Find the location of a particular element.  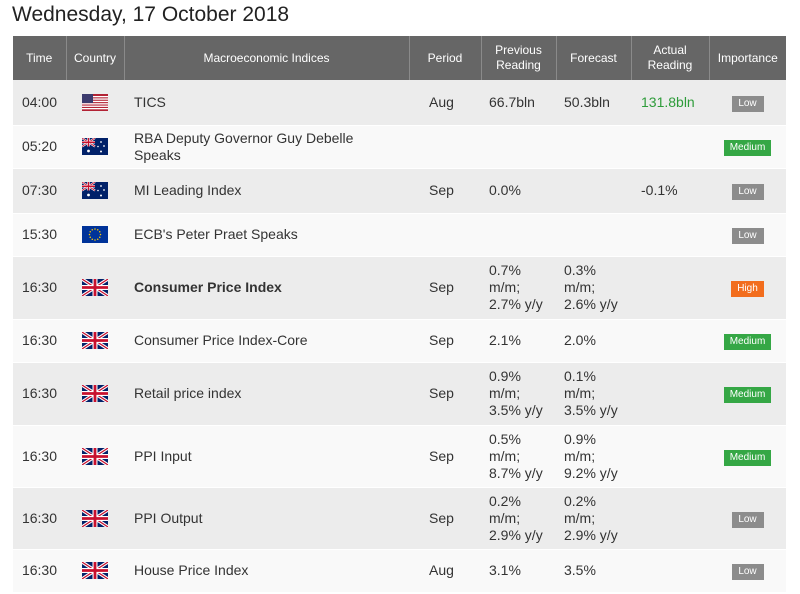

cell-importance: High is located at coordinates (747, 288).